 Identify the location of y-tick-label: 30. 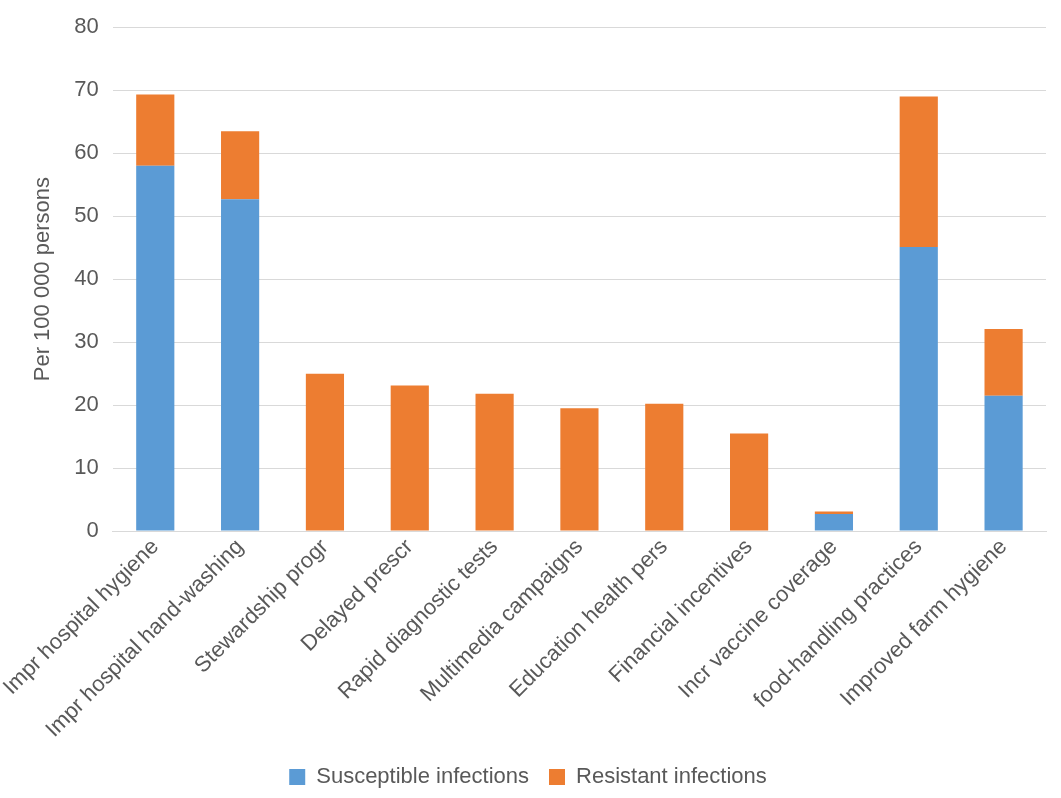
(86, 341).